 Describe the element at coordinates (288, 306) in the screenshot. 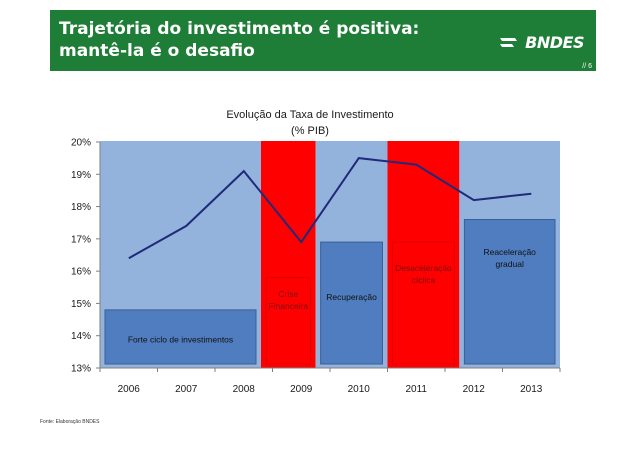

I see `period-label-line: Financeira` at that location.